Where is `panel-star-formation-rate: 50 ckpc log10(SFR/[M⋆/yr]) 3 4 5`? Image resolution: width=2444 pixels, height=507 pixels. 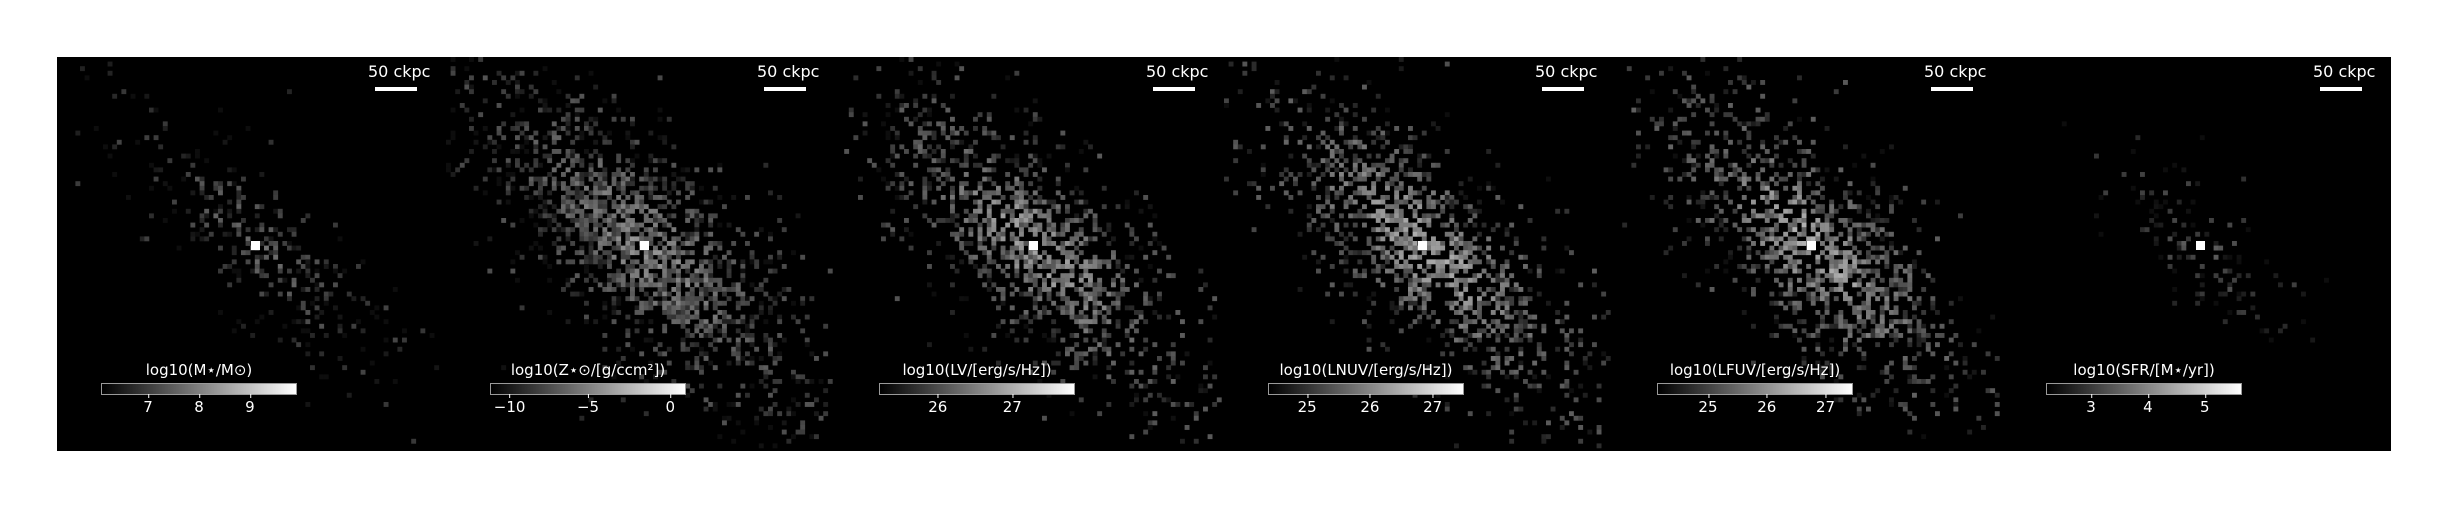
panel-star-formation-rate: 50 ckpc log10(SFR/[M⋆/yr]) 3 4 5 is located at coordinates (2196, 254).